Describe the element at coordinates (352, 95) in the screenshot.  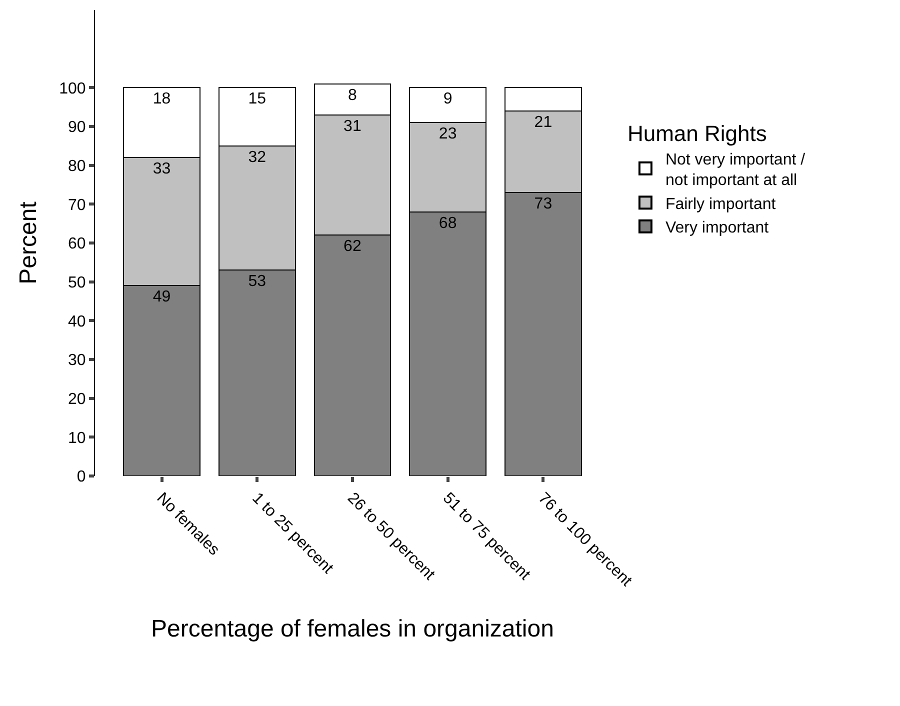
I see `data-label: 8` at that location.